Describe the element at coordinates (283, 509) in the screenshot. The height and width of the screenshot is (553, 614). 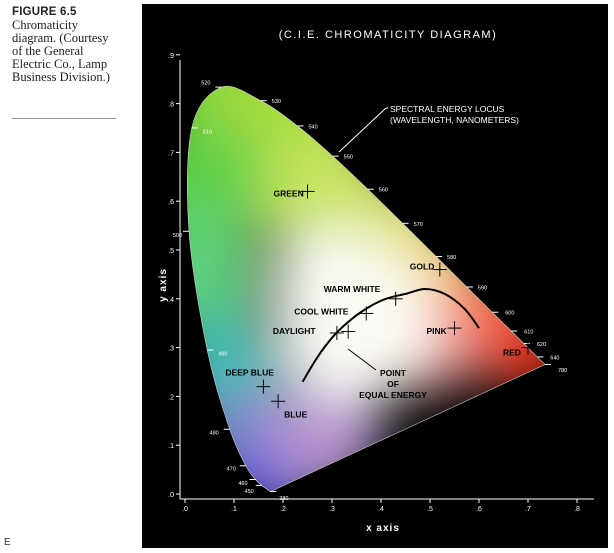
I see `x-tick-label: .2` at that location.